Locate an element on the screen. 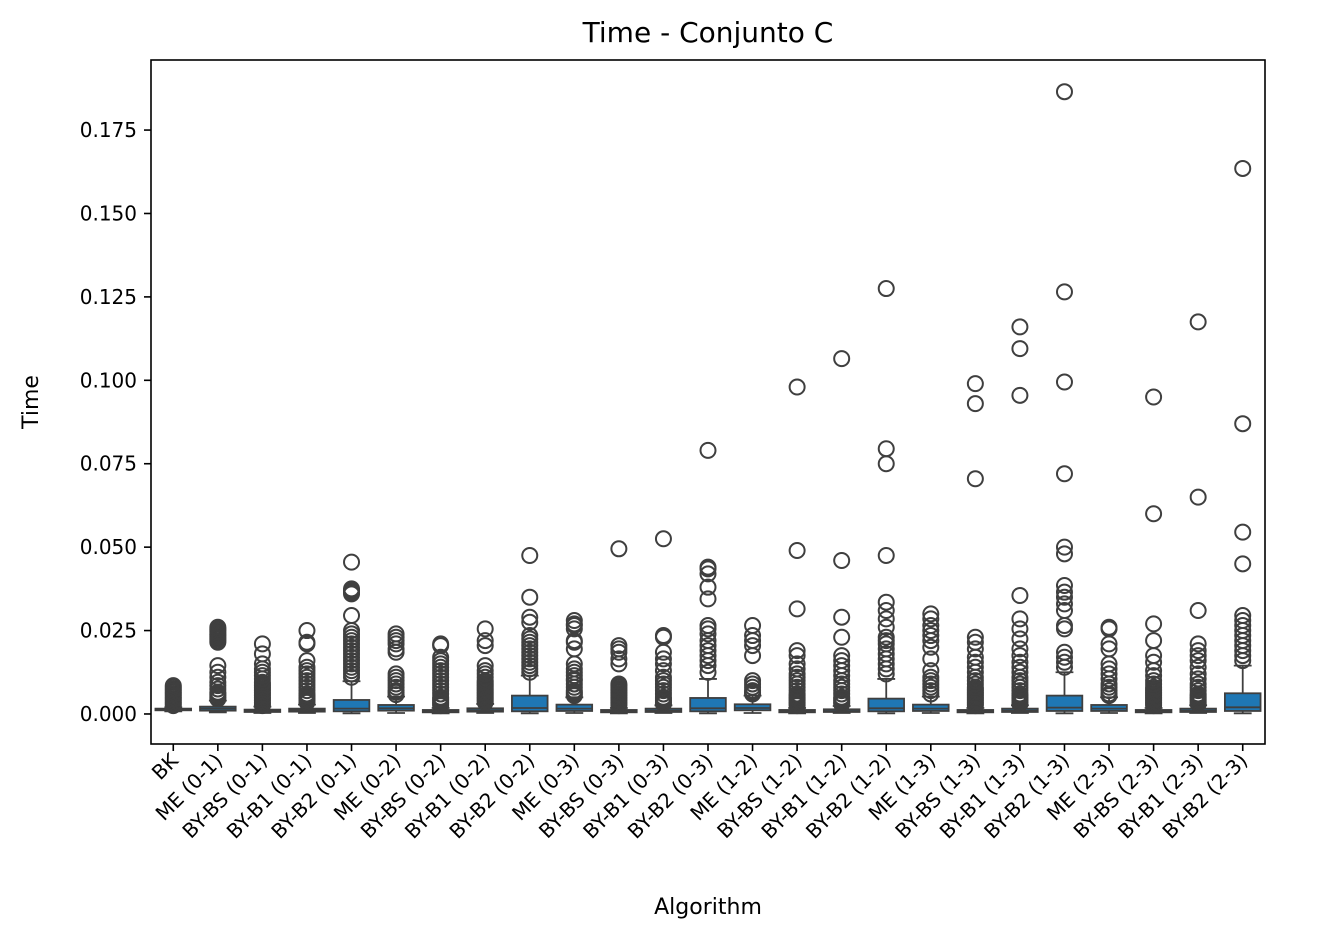 This screenshot has height=940, width=1322. chart-title: Time - Conjunto C is located at coordinates (708, 32).